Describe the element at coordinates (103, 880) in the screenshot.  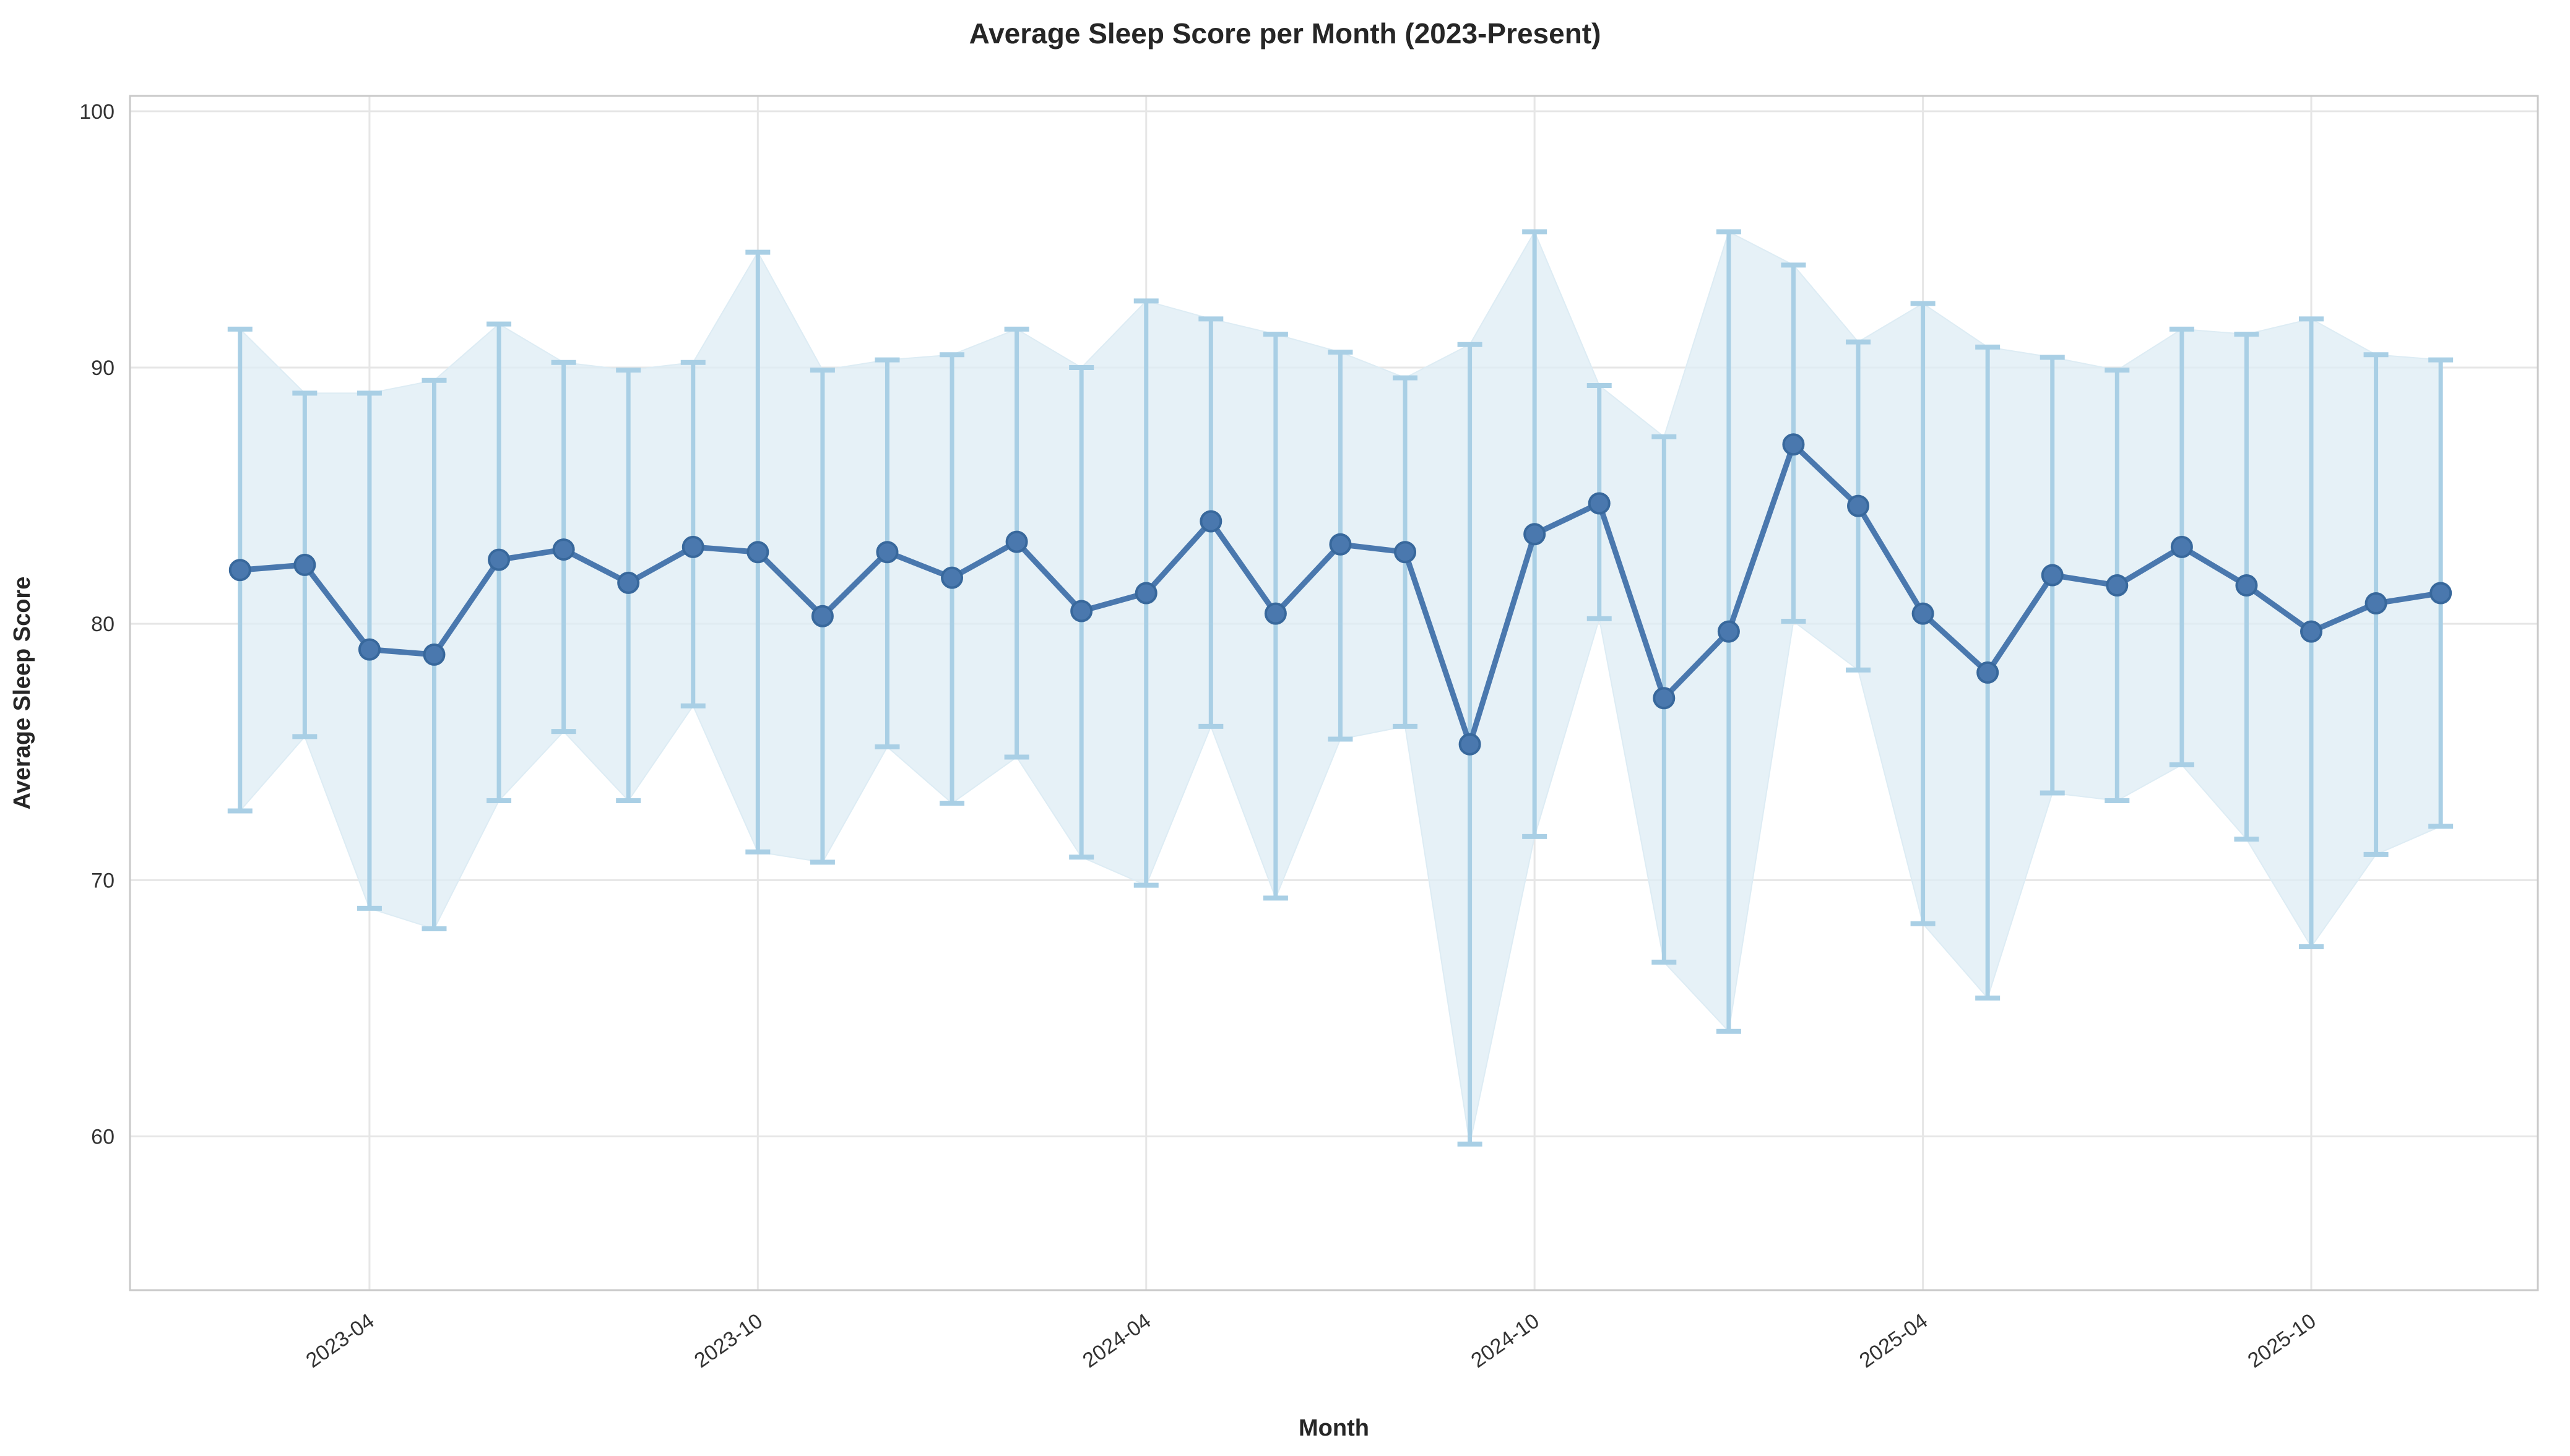
I see `y-tick-label: 70` at that location.